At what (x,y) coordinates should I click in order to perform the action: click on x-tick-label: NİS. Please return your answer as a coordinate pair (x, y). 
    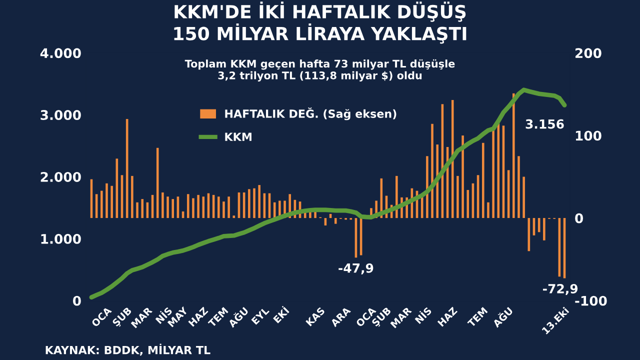
    Looking at the image, I should click on (422, 315).